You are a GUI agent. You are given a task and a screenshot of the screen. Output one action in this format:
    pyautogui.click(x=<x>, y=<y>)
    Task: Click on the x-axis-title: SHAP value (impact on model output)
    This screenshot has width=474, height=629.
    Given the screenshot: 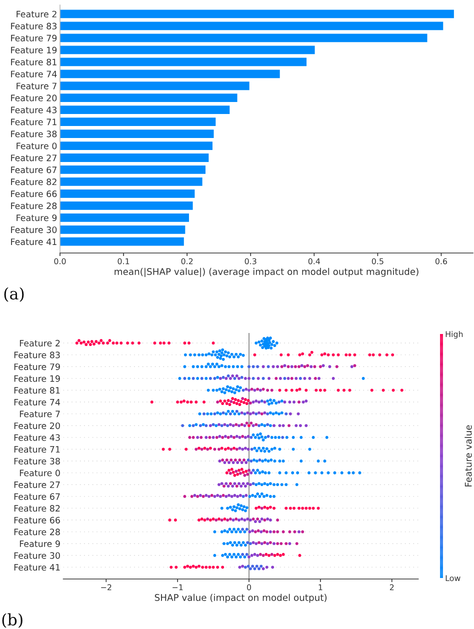 What is the action you would take?
    pyautogui.click(x=240, y=598)
    